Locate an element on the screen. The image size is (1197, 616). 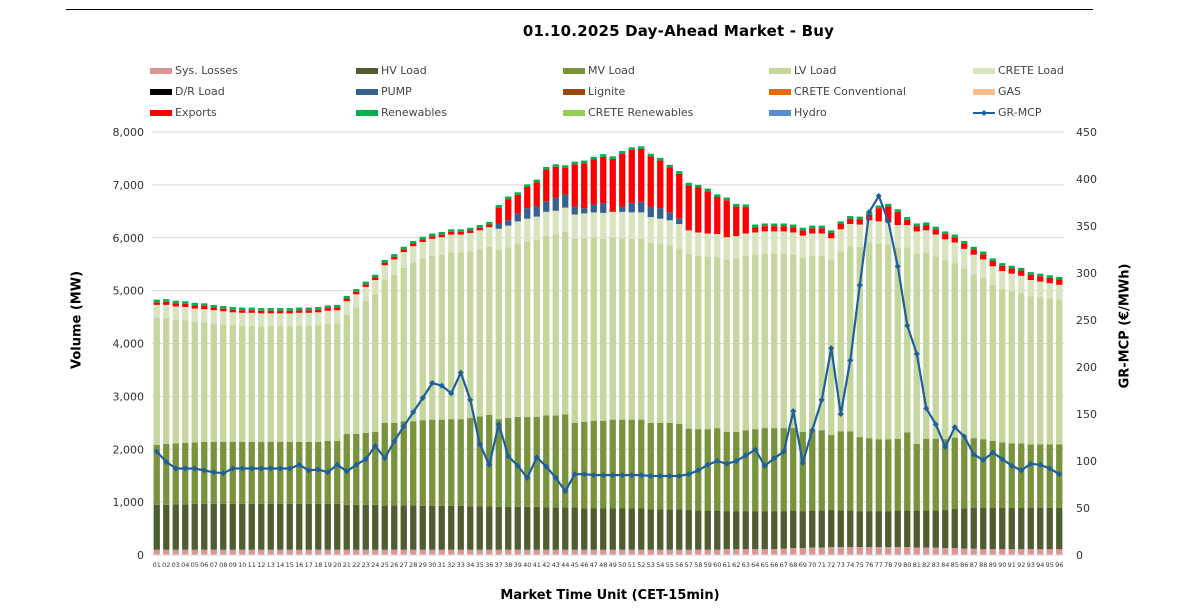
legend-item: HV Load is located at coordinates (391, 70).